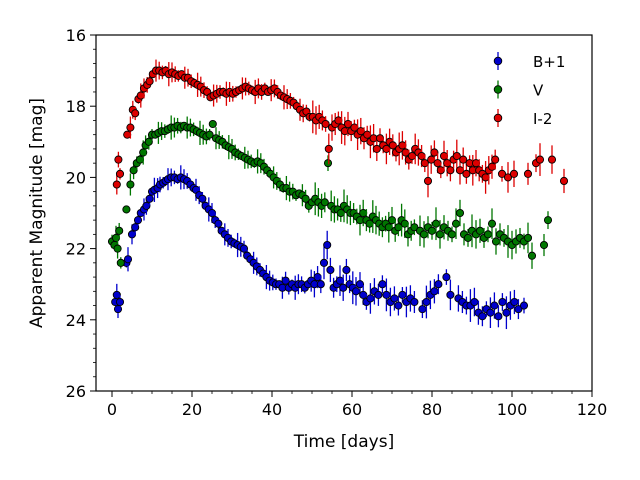 The image size is (640, 480). I want to click on x-tick-label: 100, so click(512, 409).